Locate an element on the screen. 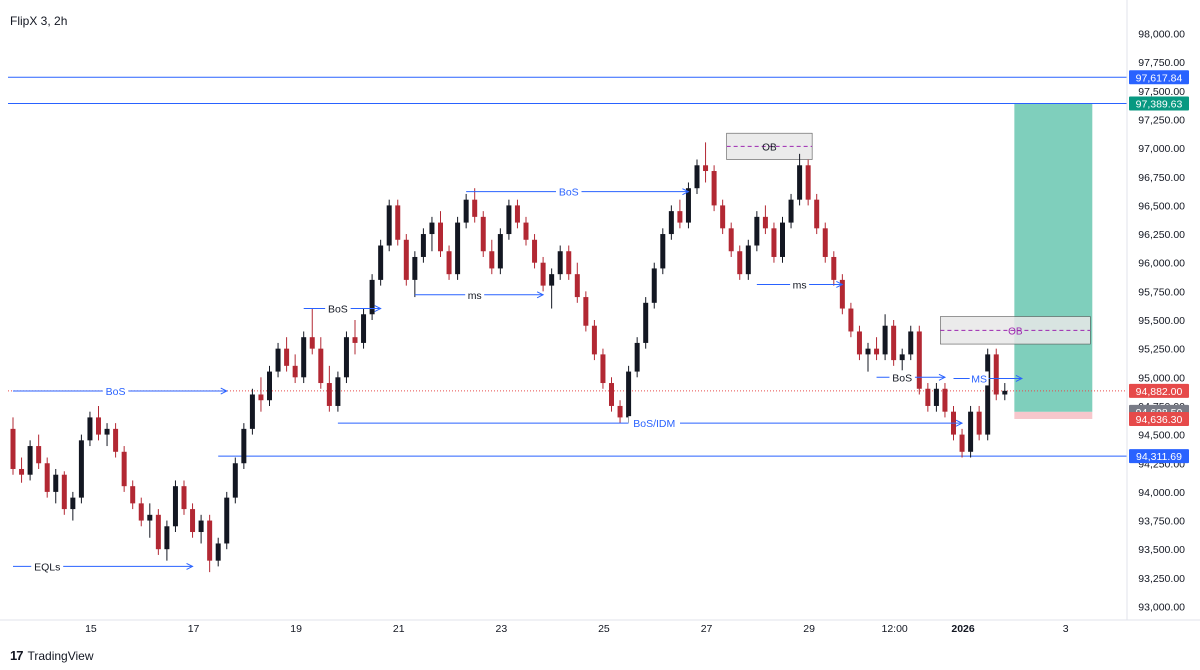 The width and height of the screenshot is (1200, 670). x-tick-label: 2026 is located at coordinates (963, 629).